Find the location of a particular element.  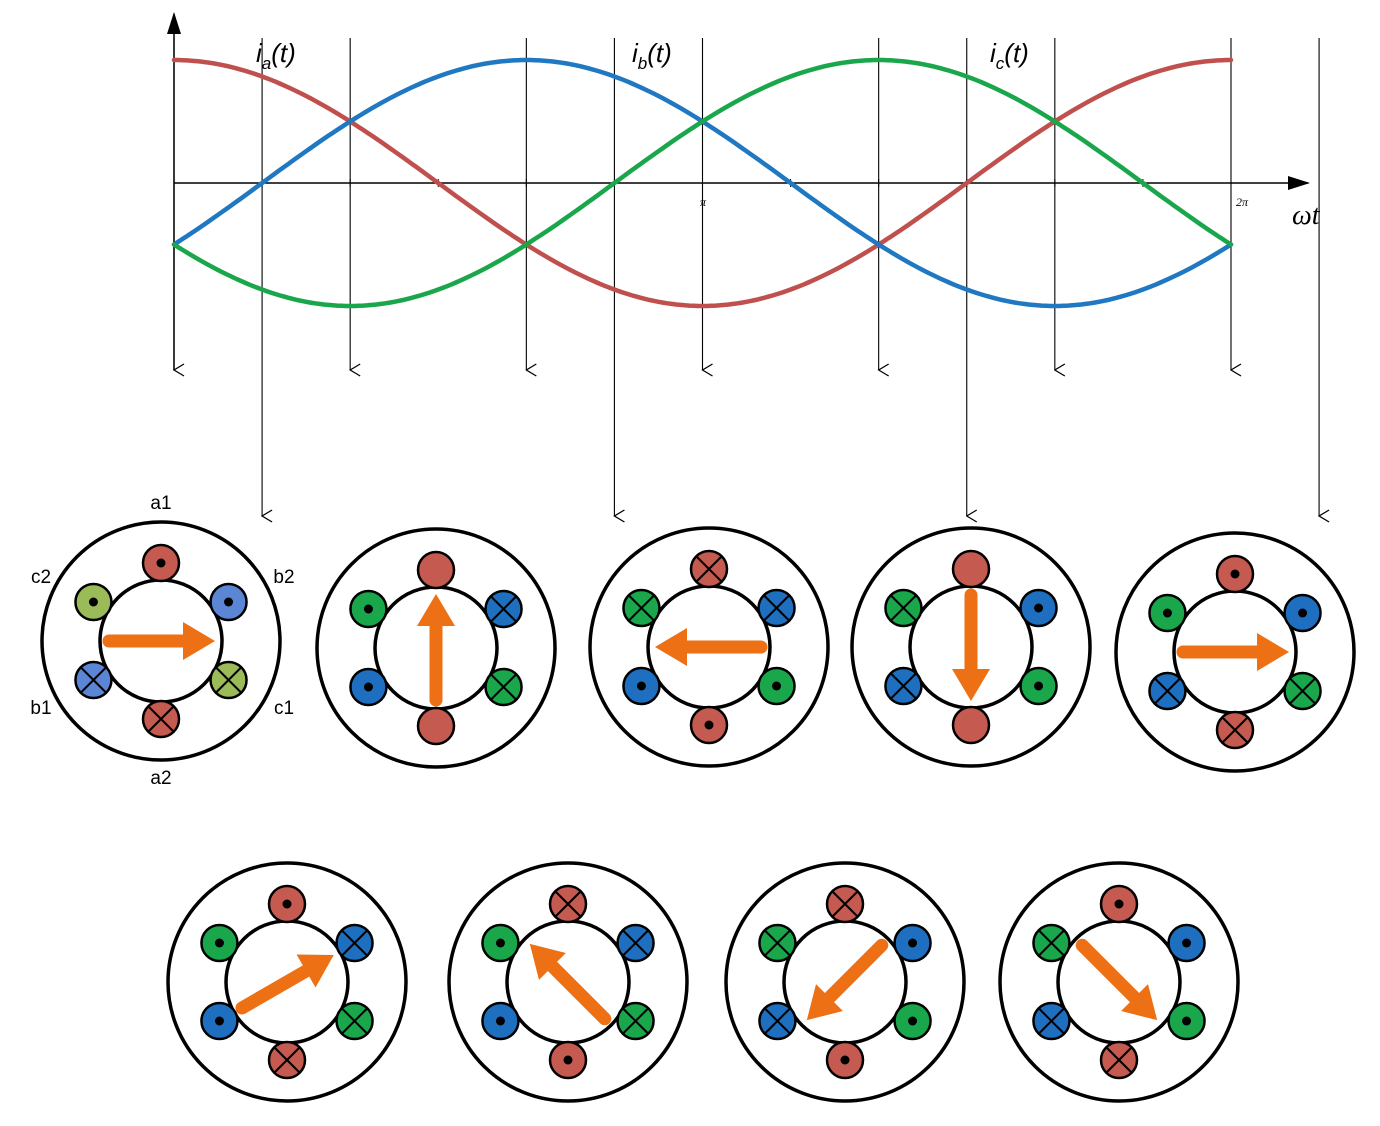

coil-label-b1: b1 is located at coordinates (40, 708).